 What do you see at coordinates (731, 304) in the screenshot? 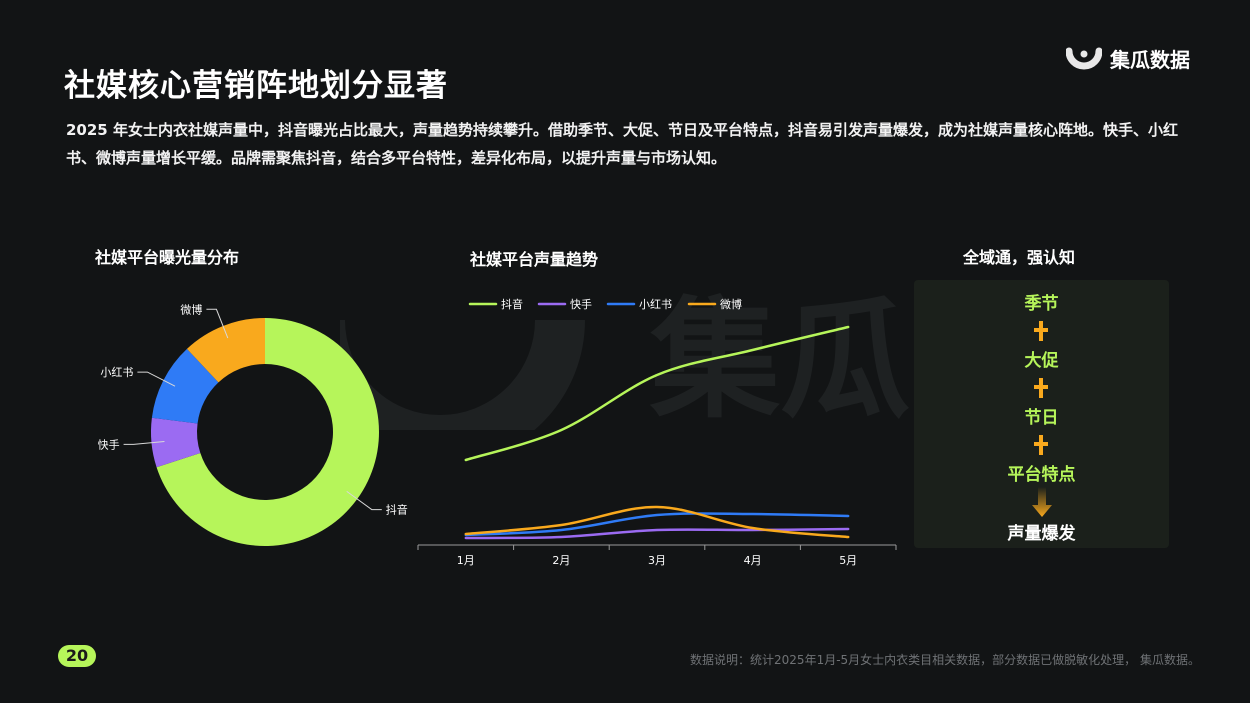
I see `legend-label-weibo: 微博` at bounding box center [731, 304].